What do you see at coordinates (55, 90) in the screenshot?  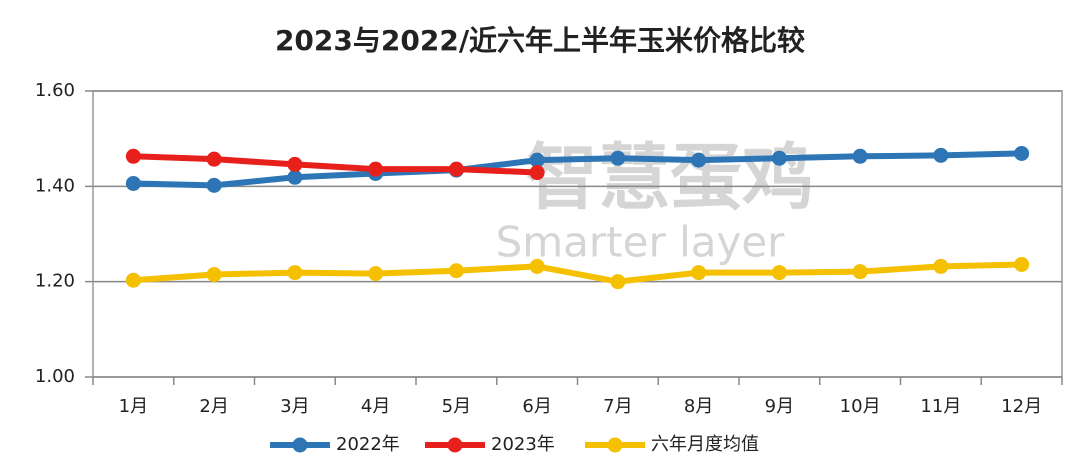 I see `y-tick-label: 1.60` at bounding box center [55, 90].